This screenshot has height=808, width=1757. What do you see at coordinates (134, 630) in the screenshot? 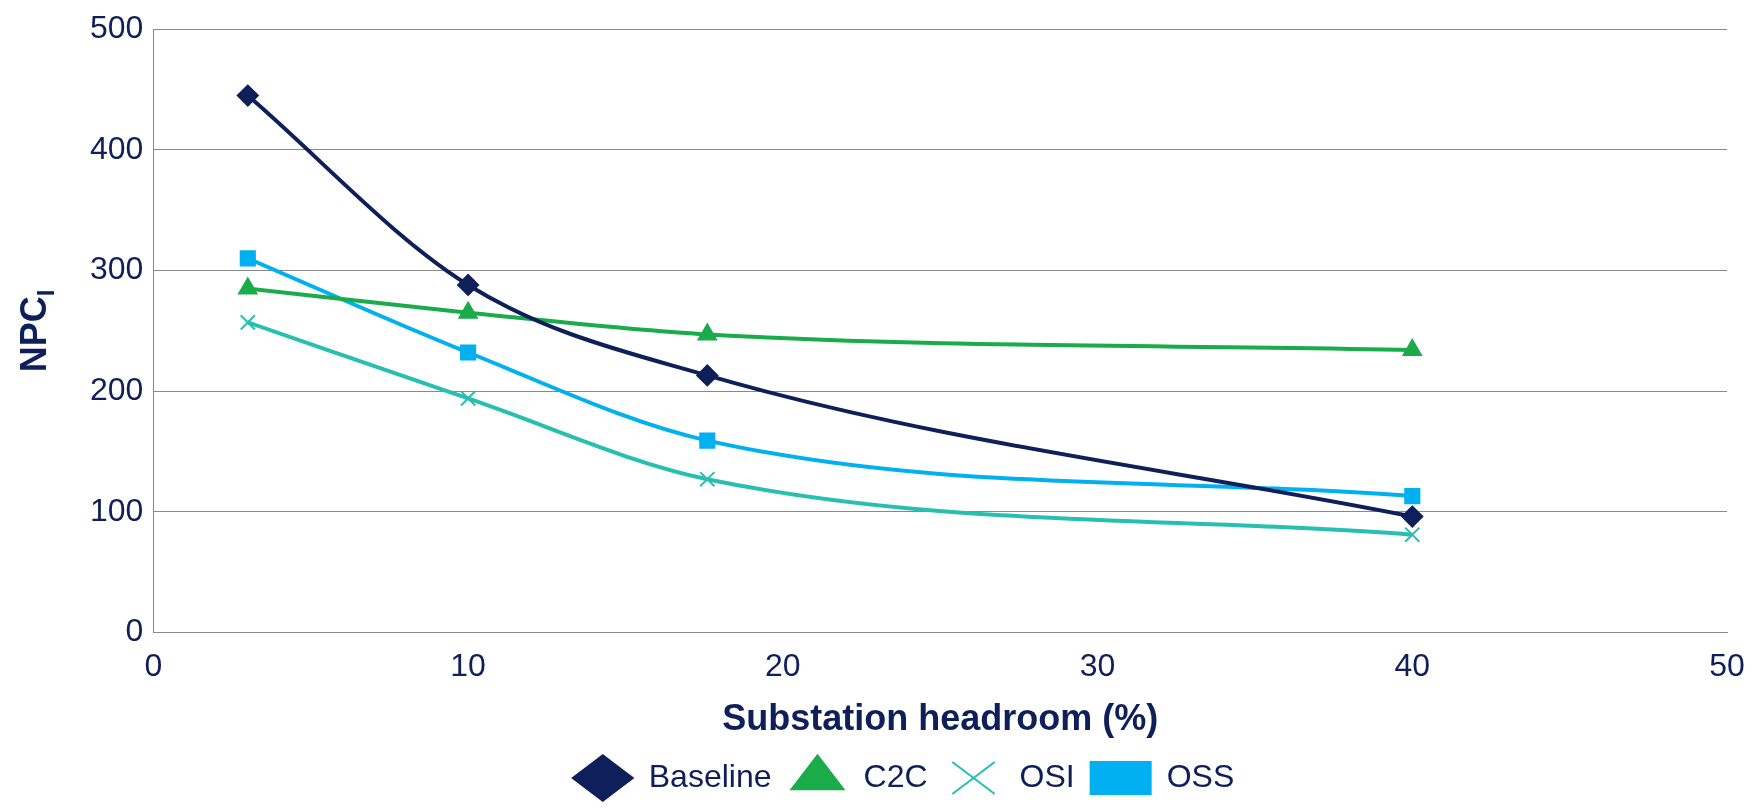
I see `y-tick-label: 0` at bounding box center [134, 630].